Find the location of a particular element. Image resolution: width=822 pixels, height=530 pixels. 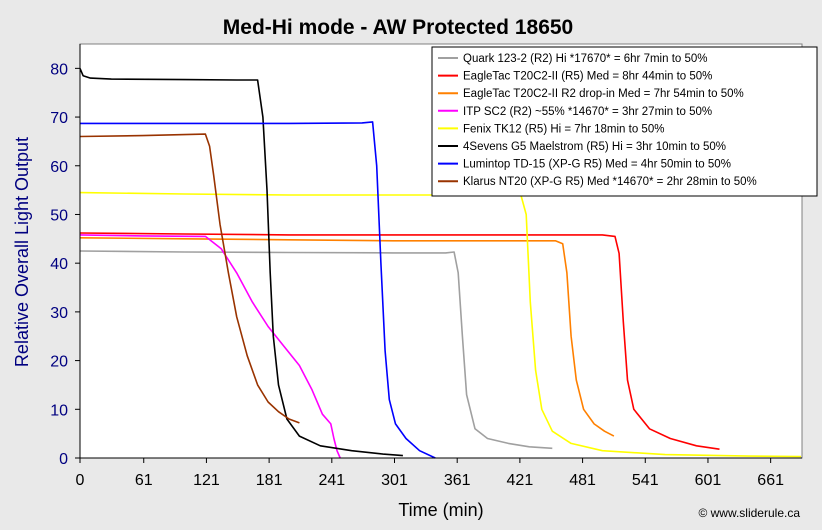

y-tick-label: 40 is located at coordinates (59, 264).